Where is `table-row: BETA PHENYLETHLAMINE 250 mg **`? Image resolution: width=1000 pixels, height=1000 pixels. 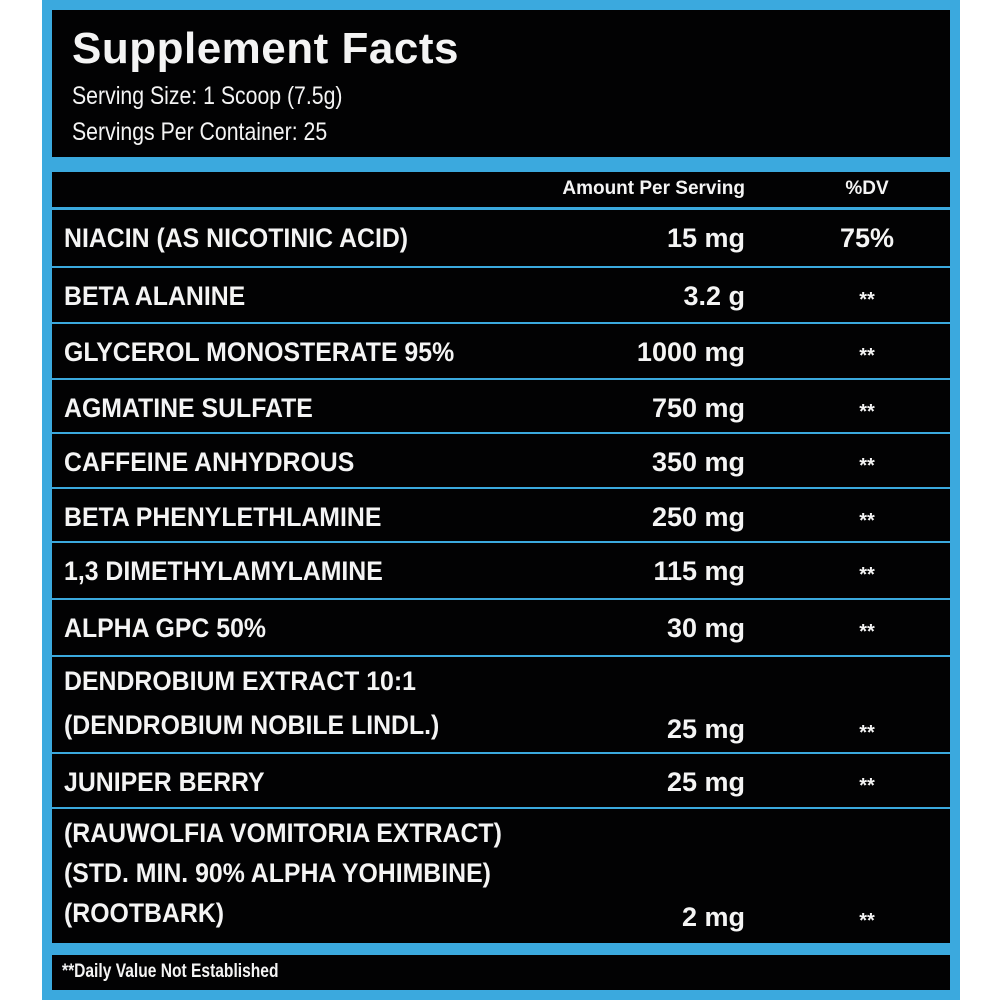
table-row: BETA PHENYLETHLAMINE 250 mg ** is located at coordinates (501, 515).